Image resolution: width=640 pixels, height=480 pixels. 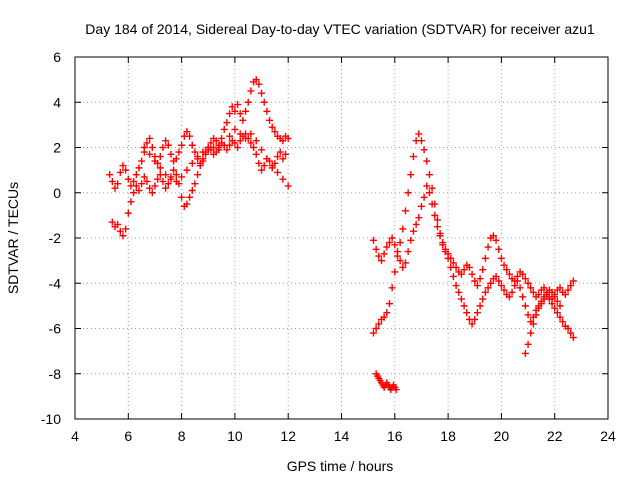 What do you see at coordinates (288, 436) in the screenshot?
I see `x-tick-label: 12` at bounding box center [288, 436].